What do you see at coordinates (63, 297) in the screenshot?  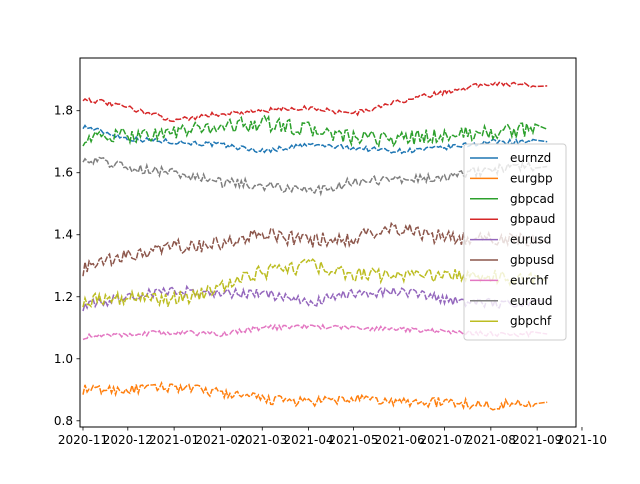 I see `y-tick-label: 1.2` at bounding box center [63, 297].